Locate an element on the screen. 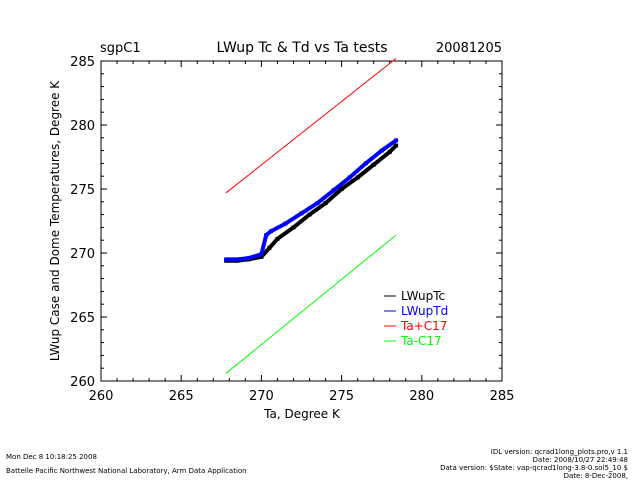  x-tick-label: 285 is located at coordinates (502, 396).